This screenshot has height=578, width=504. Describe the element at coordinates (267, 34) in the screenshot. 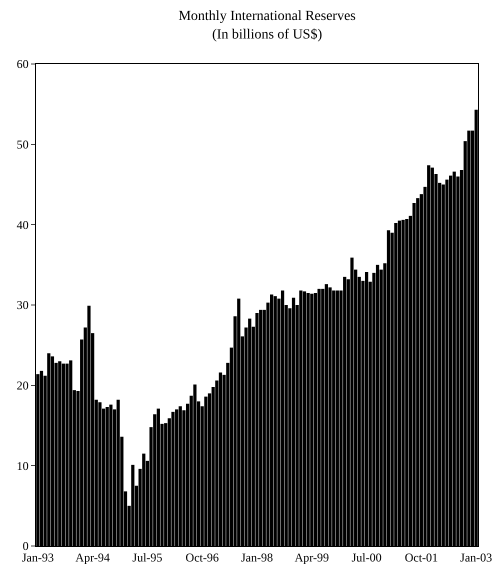

I see `chart-subtitle: (In billions of US$)` at that location.